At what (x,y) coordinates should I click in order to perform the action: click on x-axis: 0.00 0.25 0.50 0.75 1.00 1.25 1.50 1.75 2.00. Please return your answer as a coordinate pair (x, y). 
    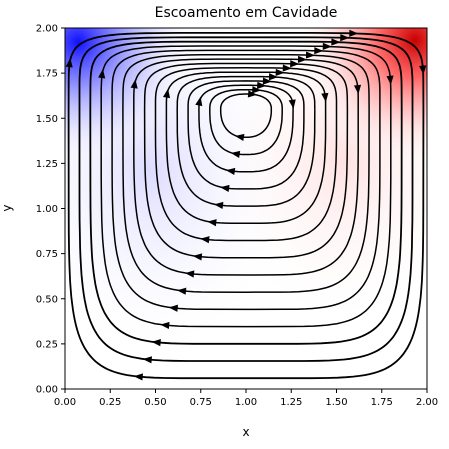
    Looking at the image, I should click on (246, 398).